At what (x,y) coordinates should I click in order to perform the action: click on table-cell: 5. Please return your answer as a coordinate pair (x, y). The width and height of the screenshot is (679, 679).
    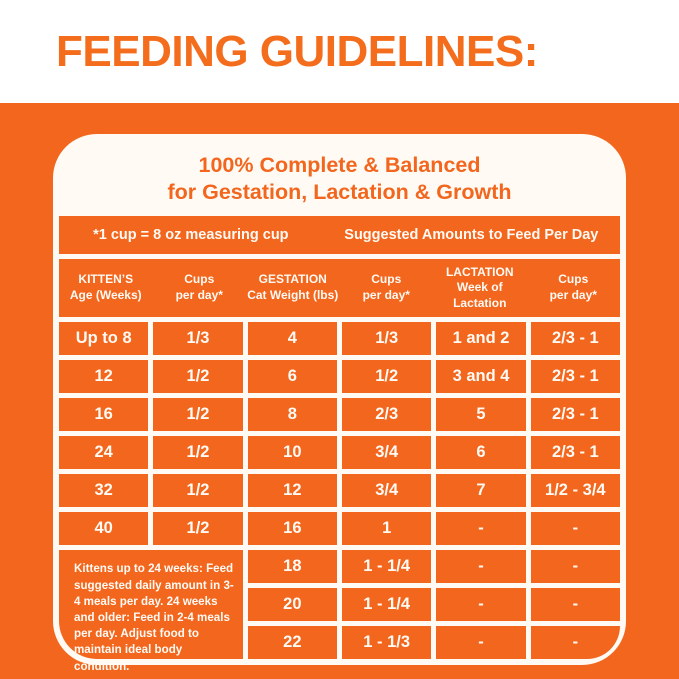
    Looking at the image, I should click on (481, 415).